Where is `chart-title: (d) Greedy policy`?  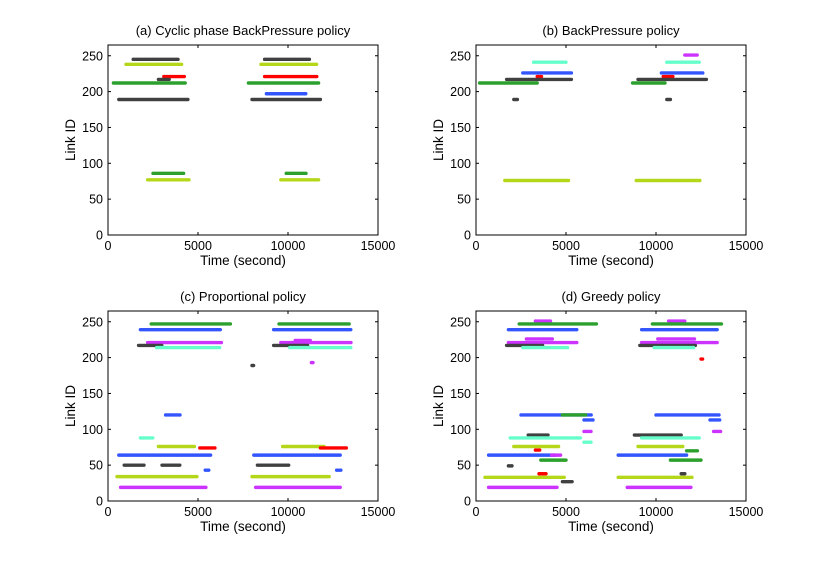 chart-title: (d) Greedy policy is located at coordinates (611, 296).